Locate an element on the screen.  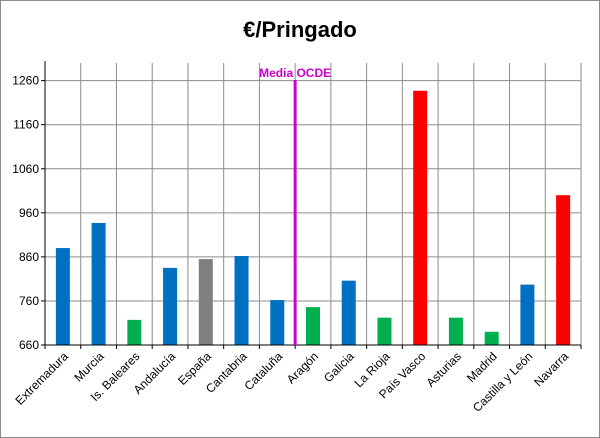
y-tick-label: 760 is located at coordinates (29, 301).